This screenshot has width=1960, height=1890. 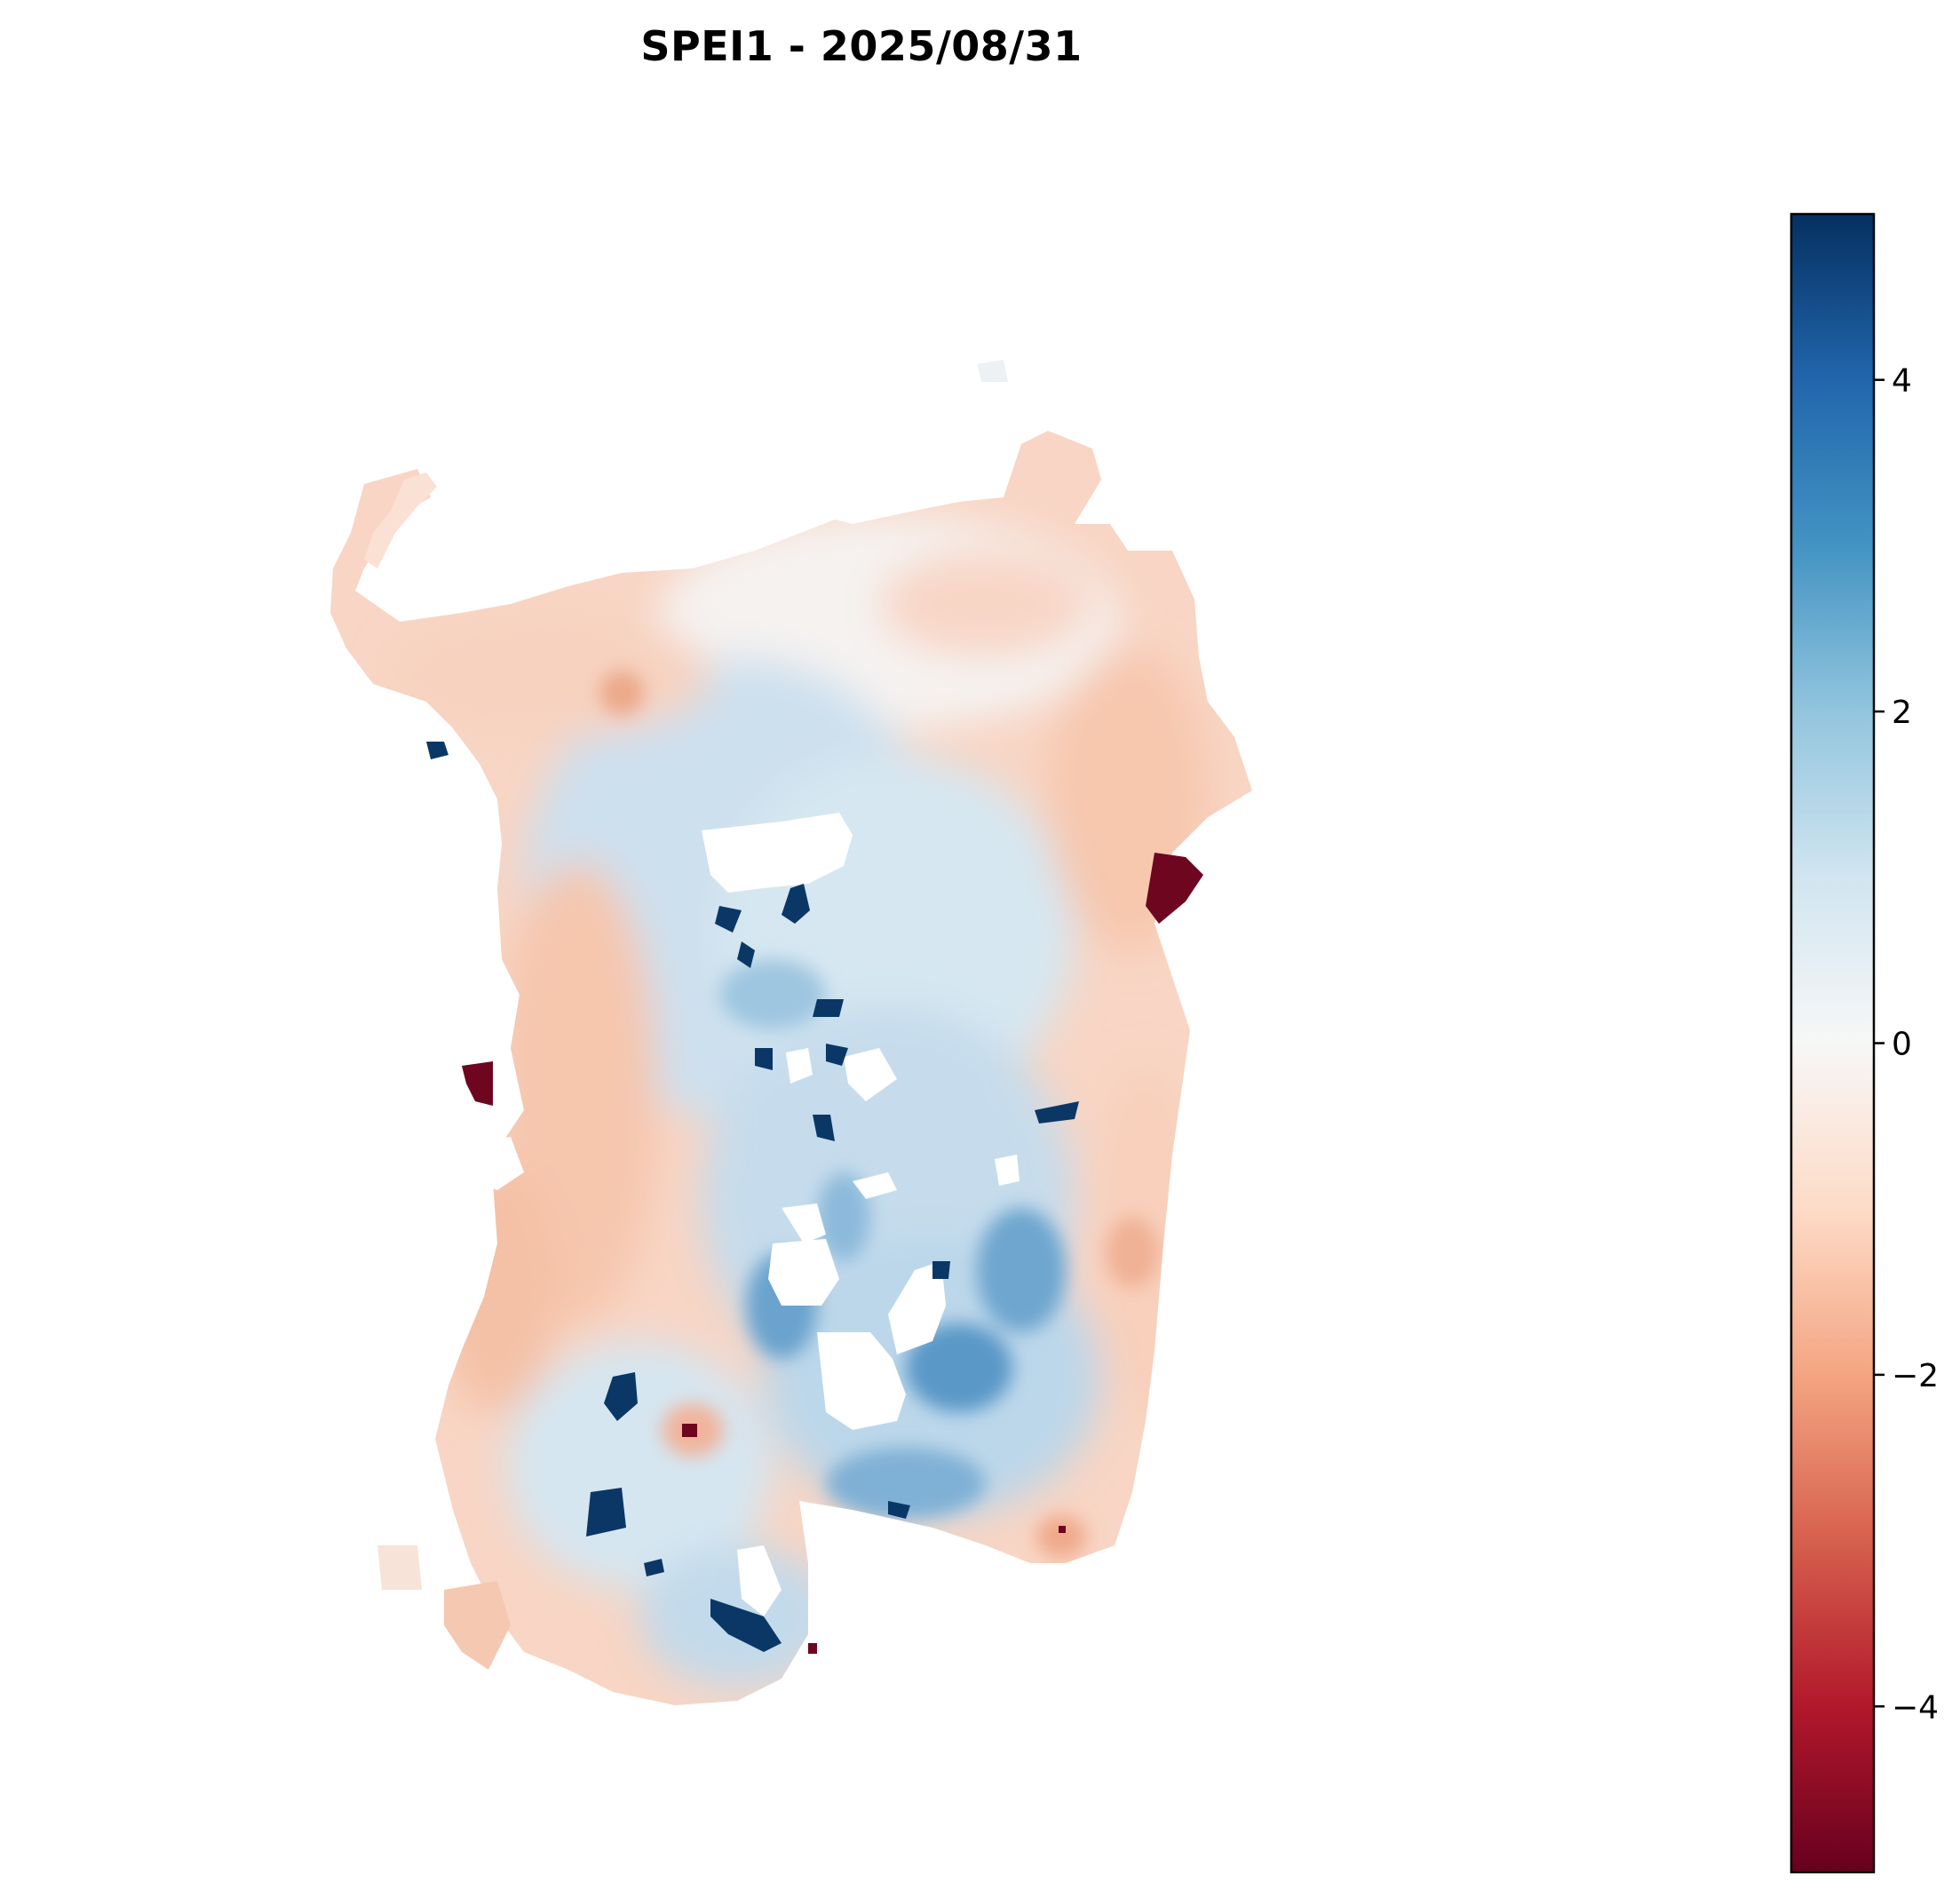 What do you see at coordinates (399, 1567) in the screenshot?
I see `islet-southwest` at bounding box center [399, 1567].